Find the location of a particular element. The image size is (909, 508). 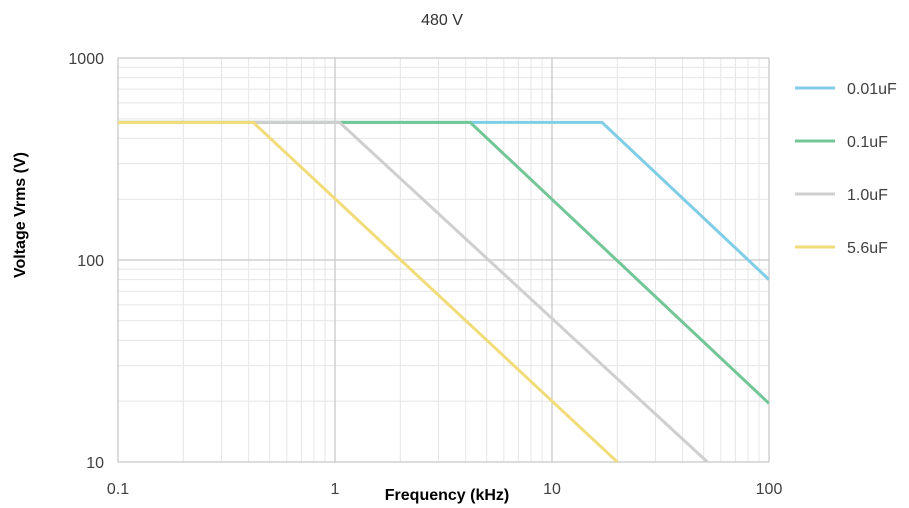

y-tick-label: 1000 is located at coordinates (86, 59).